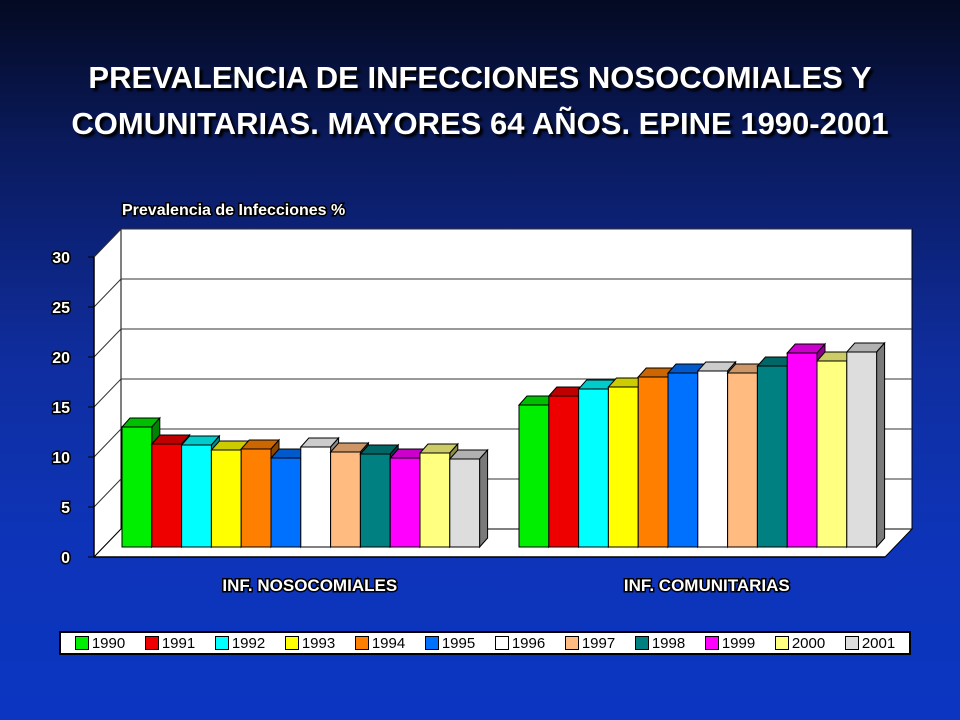 The height and width of the screenshot is (720, 960). What do you see at coordinates (738, 643) in the screenshot?
I see `legend-label: 1999` at bounding box center [738, 643].